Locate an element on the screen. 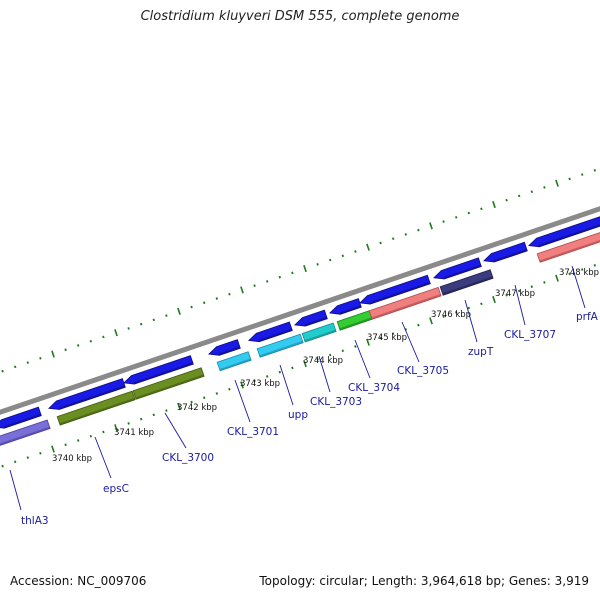 This screenshot has width=600, height=600. gene-label-upp: upp is located at coordinates (298, 415).